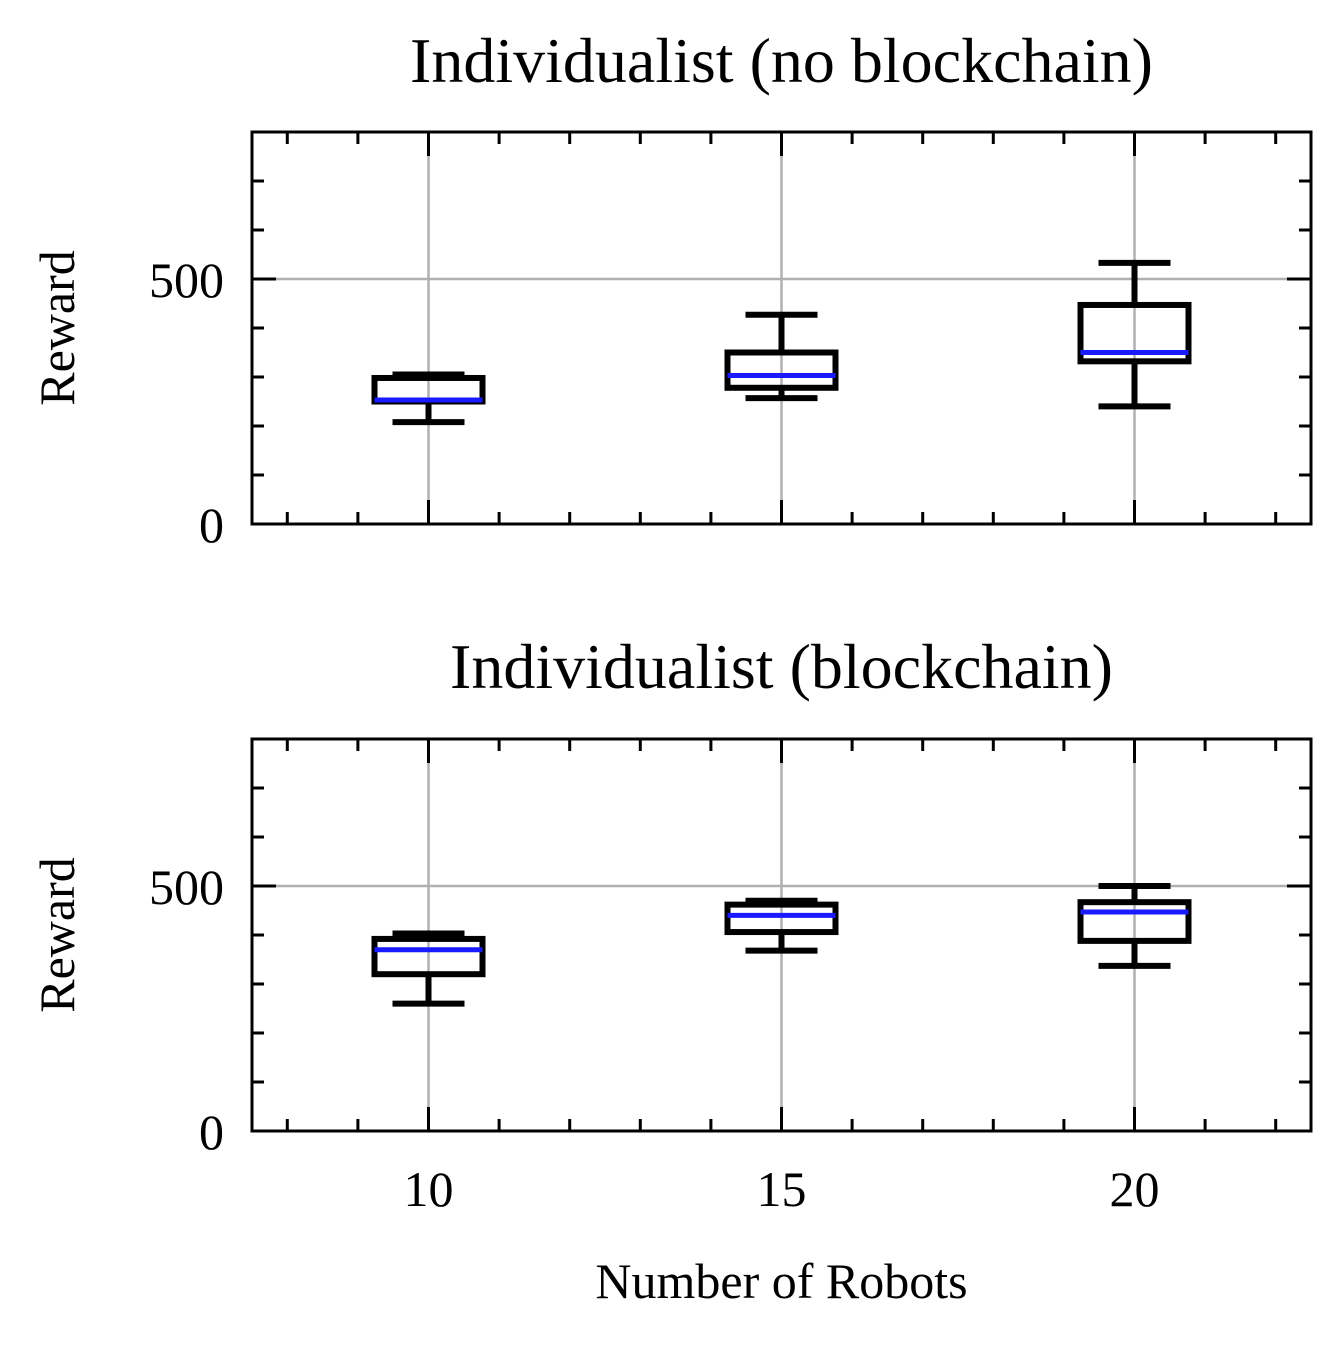 This screenshot has height=1348, width=1341. Describe the element at coordinates (781, 1281) in the screenshot. I see `x-axis-label: Number of Robots` at that location.